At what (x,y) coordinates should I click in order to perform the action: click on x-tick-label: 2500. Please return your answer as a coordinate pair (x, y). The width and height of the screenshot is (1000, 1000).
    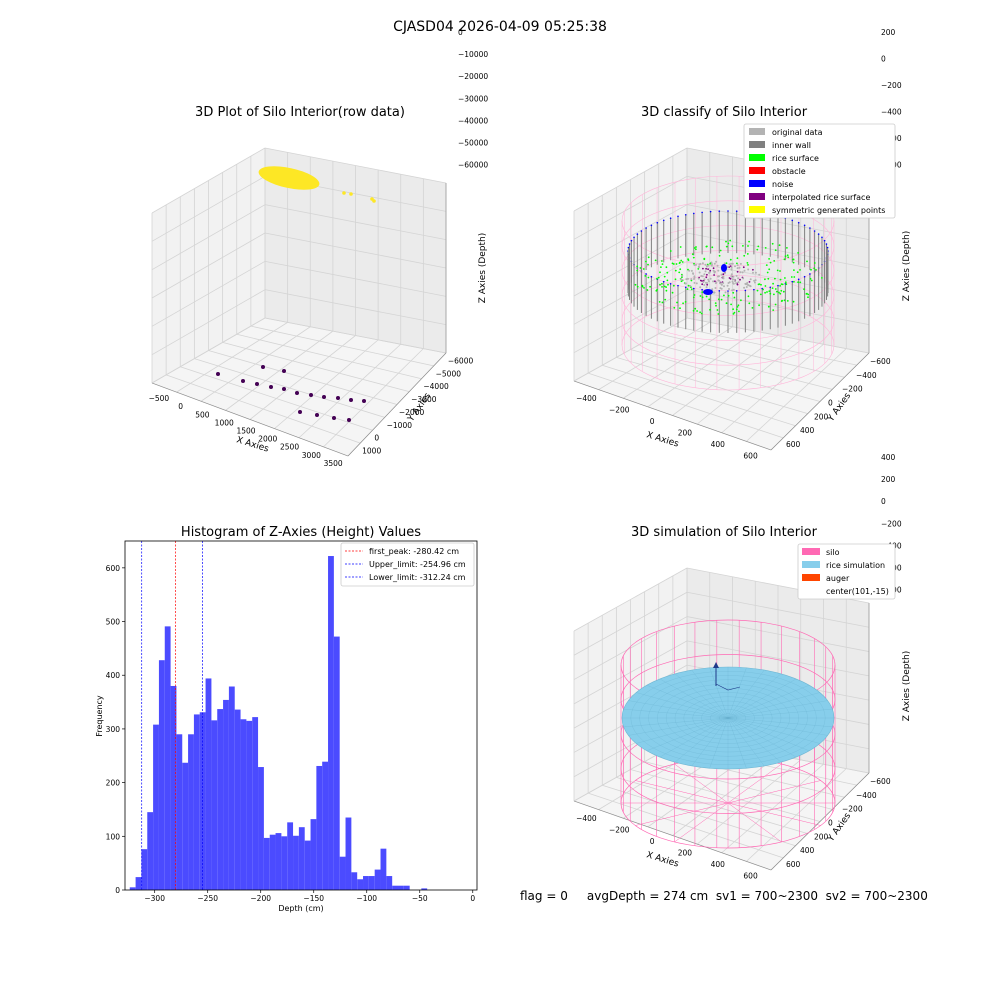
    Looking at the image, I should click on (289, 447).